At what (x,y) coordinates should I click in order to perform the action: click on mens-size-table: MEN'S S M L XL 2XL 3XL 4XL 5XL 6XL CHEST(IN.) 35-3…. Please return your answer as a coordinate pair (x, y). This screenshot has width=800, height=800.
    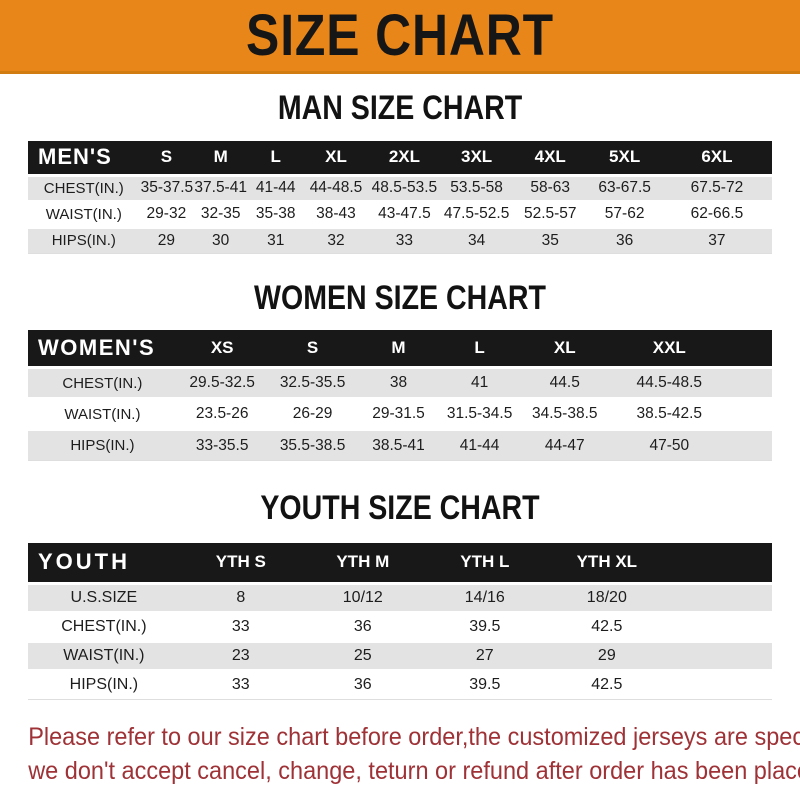
    Looking at the image, I should click on (400, 197).